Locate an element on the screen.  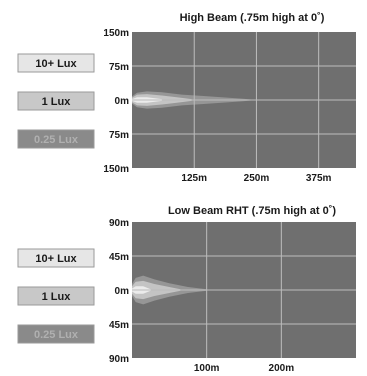
x-tick-label: 250m is located at coordinates (257, 178).